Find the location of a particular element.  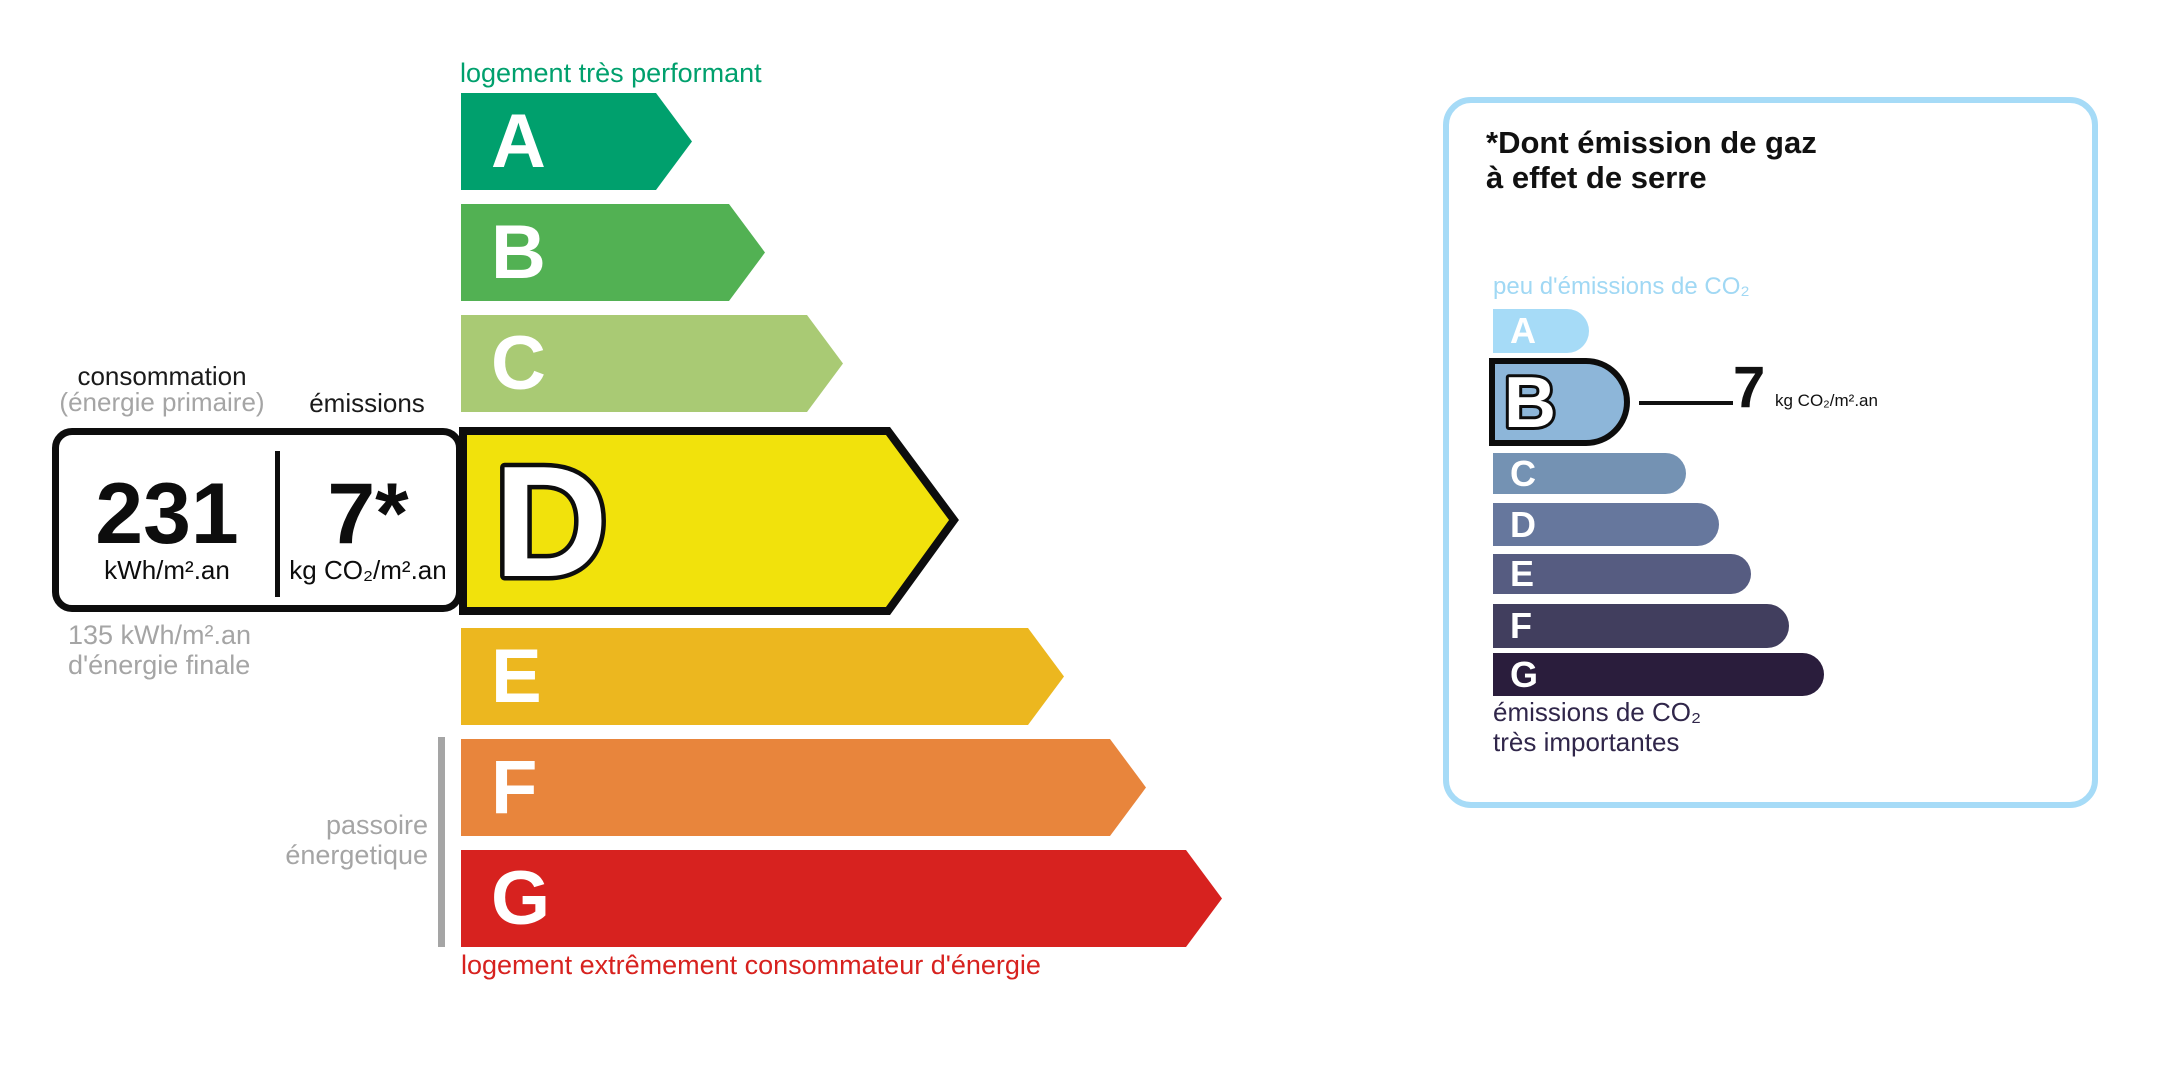

co2-panel-title: *Dont émission de gaz à effet de serre is located at coordinates (1651, 160).